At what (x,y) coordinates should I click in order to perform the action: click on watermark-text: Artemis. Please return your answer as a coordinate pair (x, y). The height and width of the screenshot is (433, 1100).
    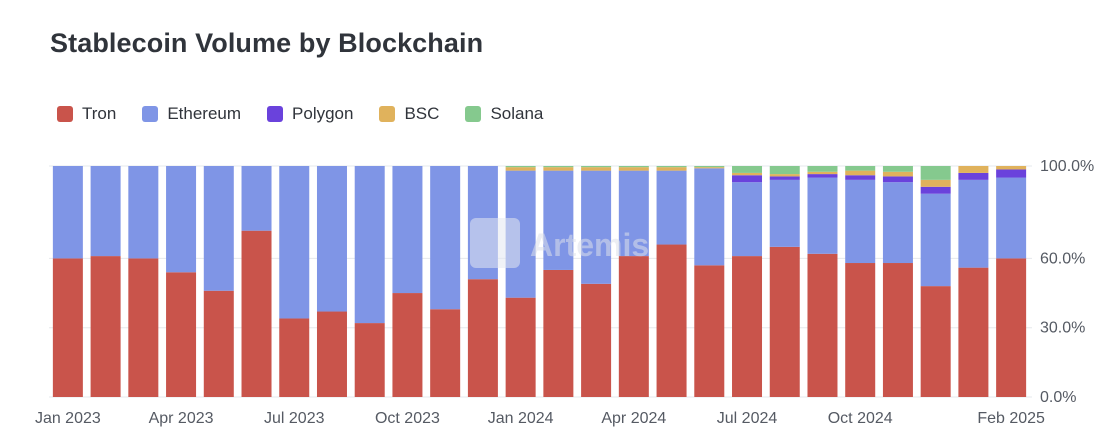
    Looking at the image, I should click on (589, 245).